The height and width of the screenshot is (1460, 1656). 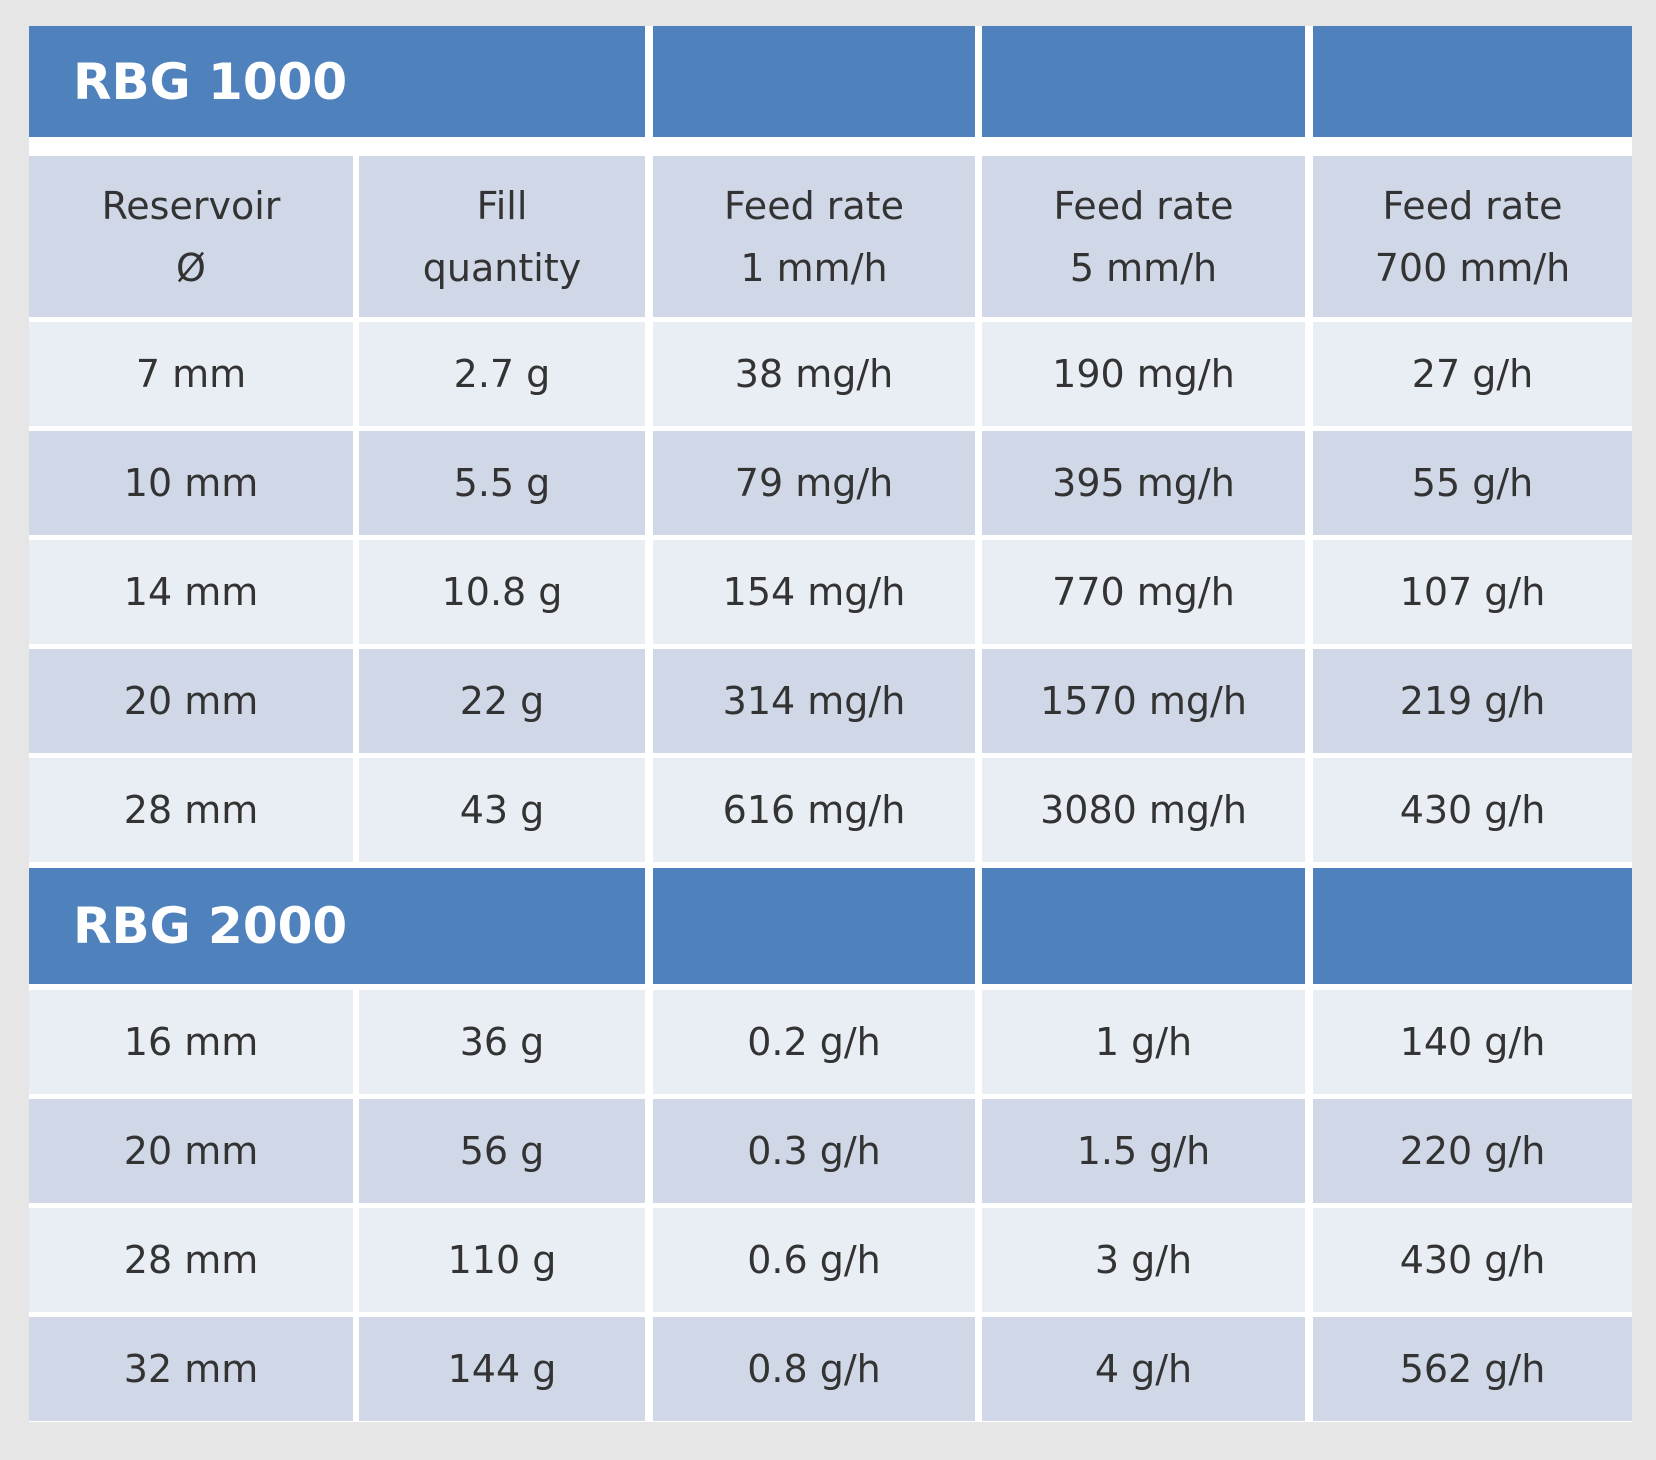 I want to click on cell-text: 144 g, so click(x=502, y=1369).